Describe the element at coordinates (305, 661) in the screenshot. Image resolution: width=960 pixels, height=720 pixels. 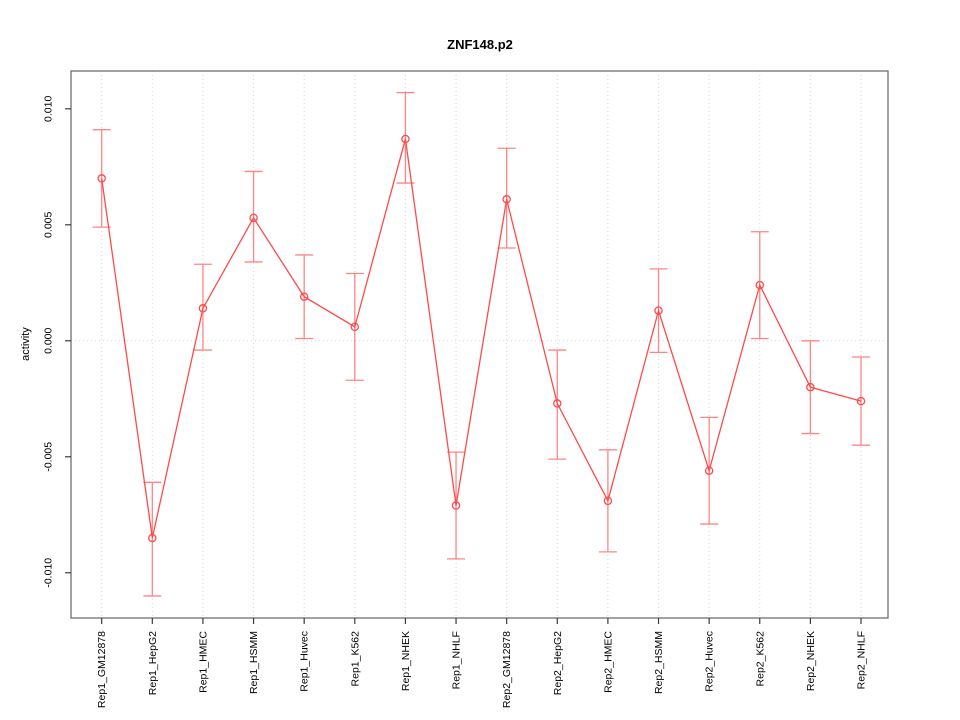
I see `x-tick-label: Rep1_Huvec` at that location.